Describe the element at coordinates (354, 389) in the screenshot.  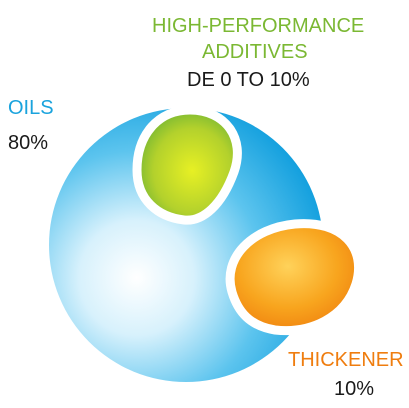
I see `thickener-value: 10%` at that location.